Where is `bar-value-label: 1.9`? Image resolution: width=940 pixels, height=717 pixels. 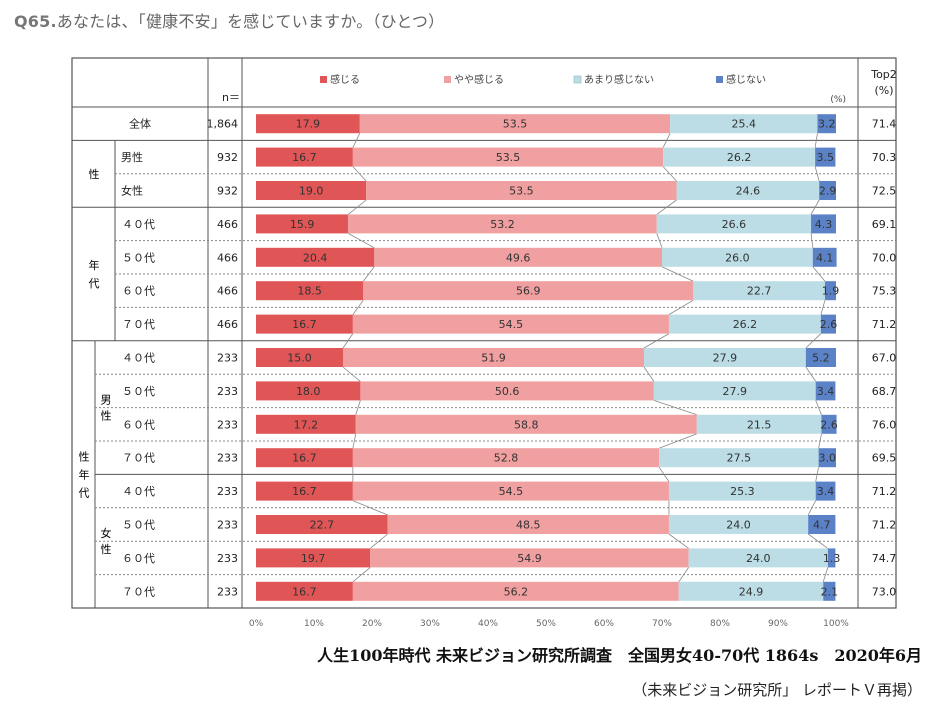
bar-value-label: 1.9 is located at coordinates (831, 291).